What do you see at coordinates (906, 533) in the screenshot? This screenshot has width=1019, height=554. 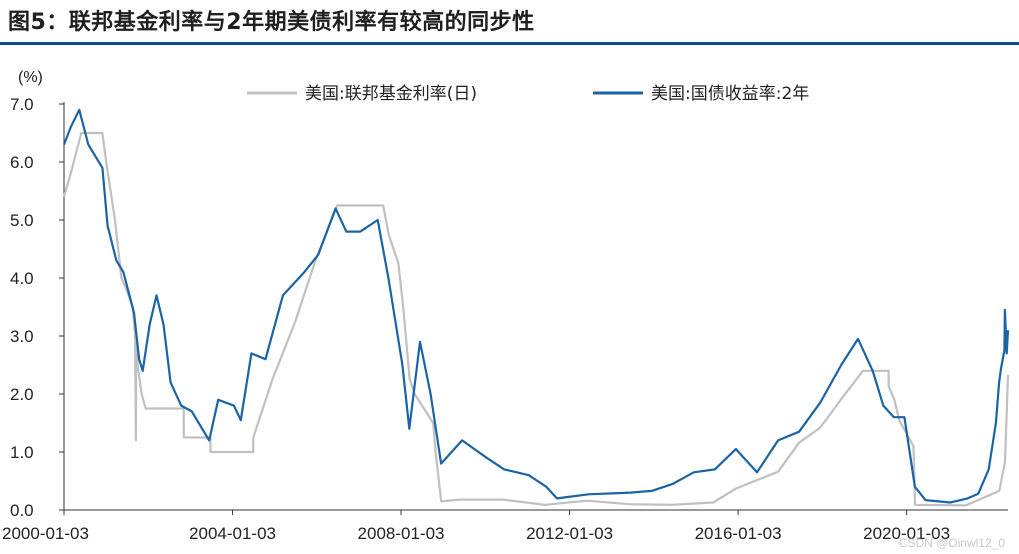 I see `x-tick-label: 2020-01-03` at bounding box center [906, 533].